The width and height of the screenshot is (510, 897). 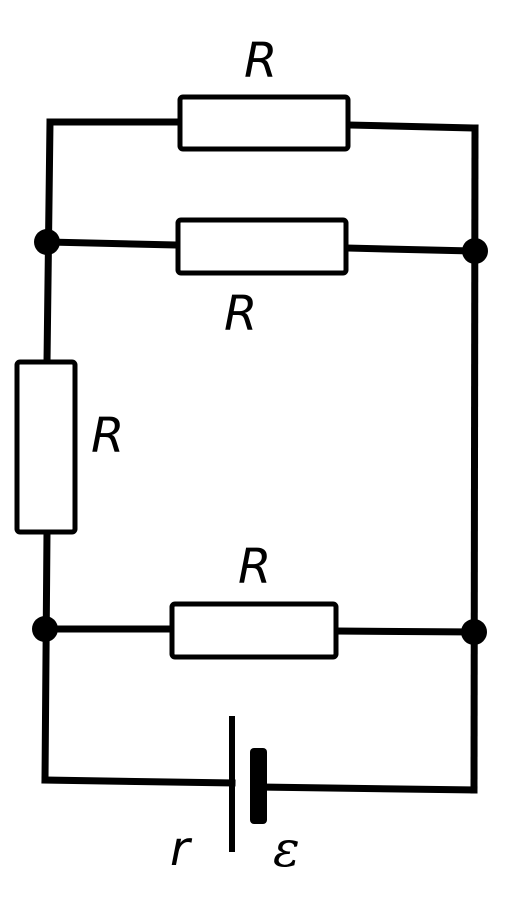 What do you see at coordinates (410, 249) in the screenshot?
I see `wire-upper-right` at bounding box center [410, 249].